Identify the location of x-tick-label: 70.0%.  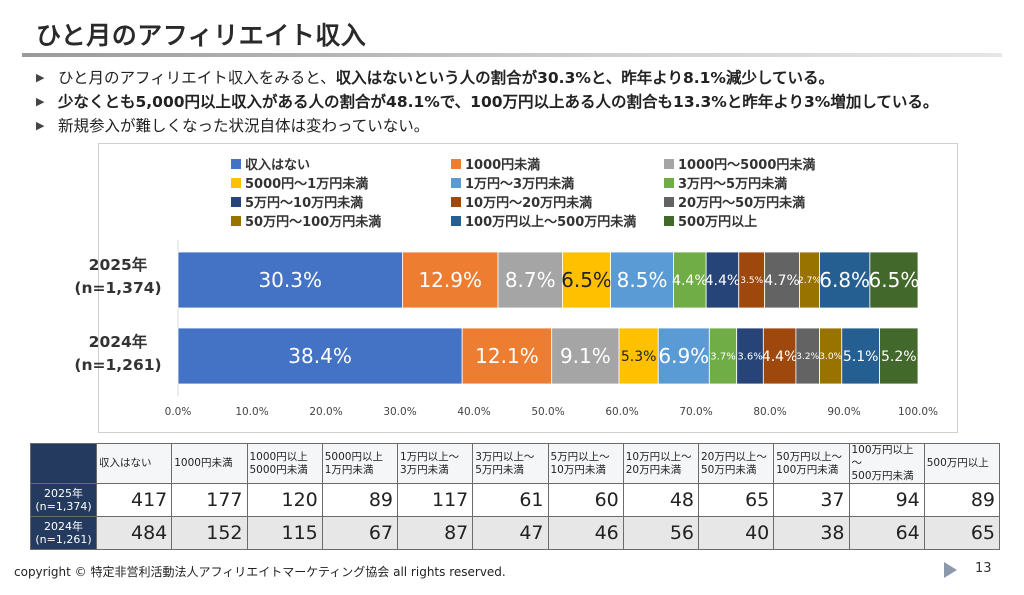
(695, 412).